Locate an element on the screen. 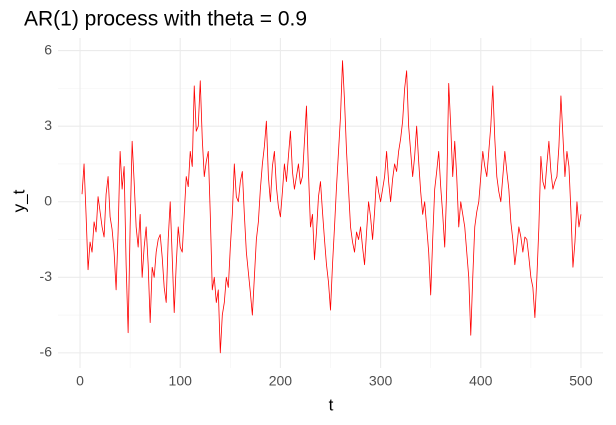 The height and width of the screenshot is (425, 616). x-tick-label: 200 is located at coordinates (281, 381).